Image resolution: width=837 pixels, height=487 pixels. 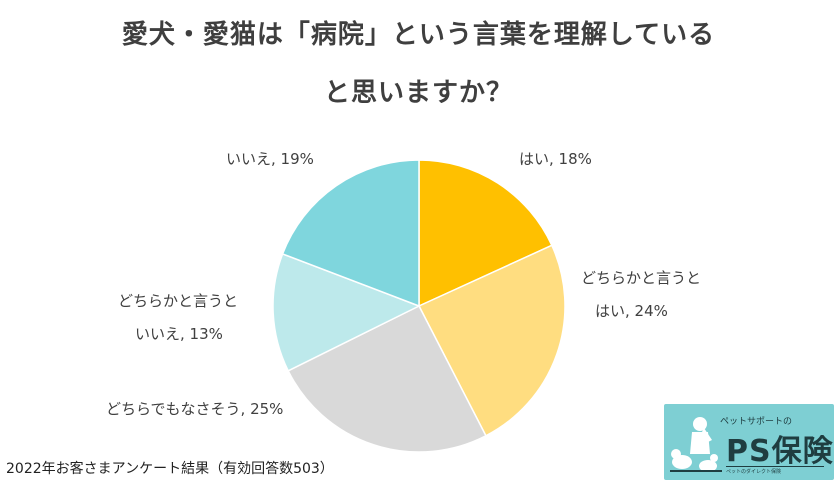 I want to click on pie-slice-yes, so click(x=485, y=233).